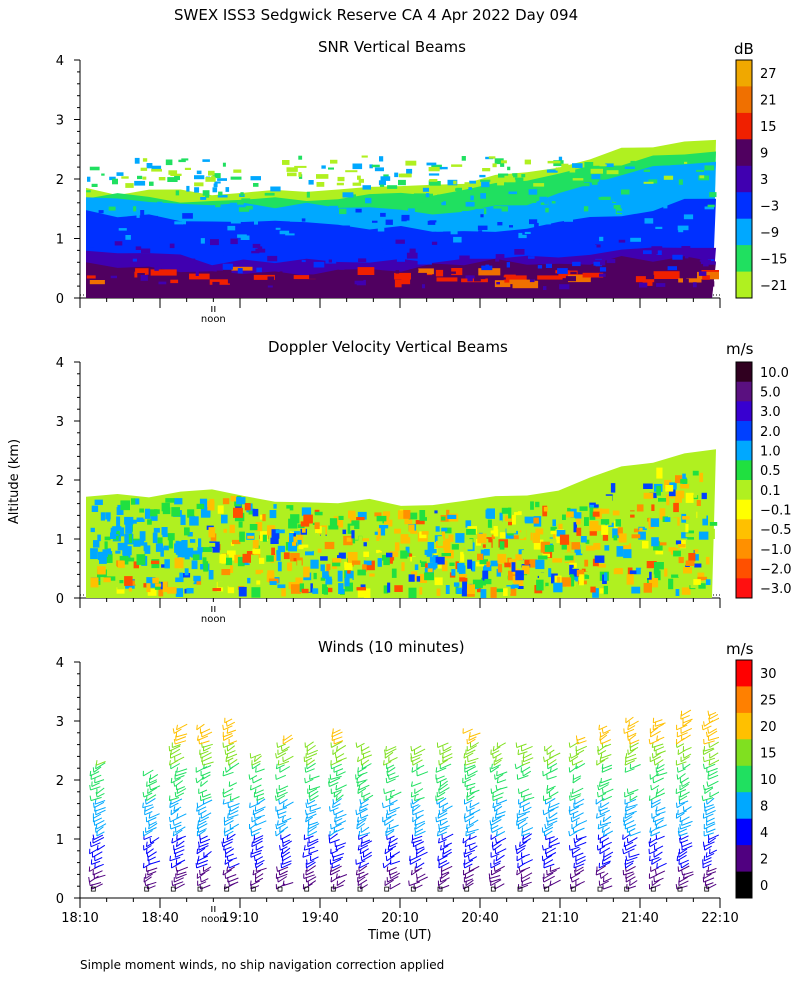 This screenshot has width=800, height=1000. I want to click on colorbar-3-frame, so click(744, 779).